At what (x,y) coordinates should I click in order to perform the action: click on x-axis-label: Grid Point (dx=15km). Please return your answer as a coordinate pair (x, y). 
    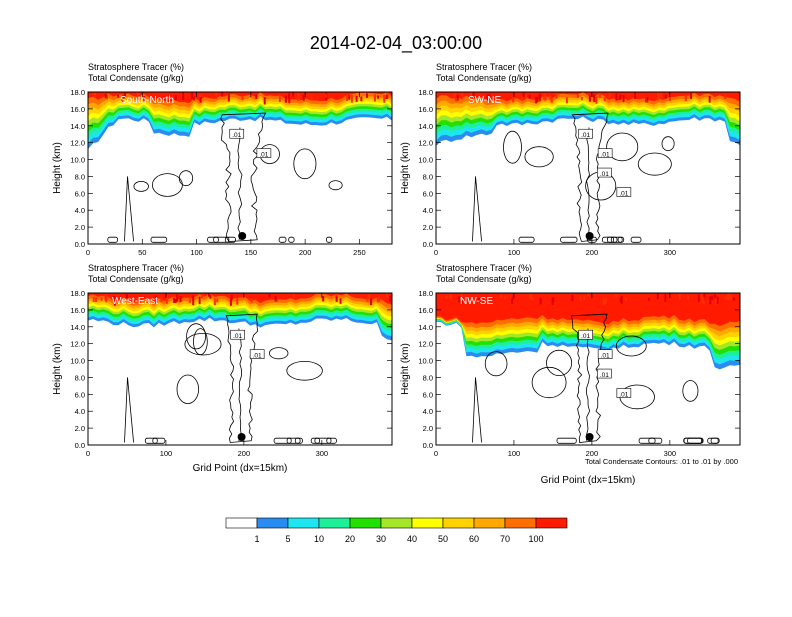
    Looking at the image, I should click on (588, 480).